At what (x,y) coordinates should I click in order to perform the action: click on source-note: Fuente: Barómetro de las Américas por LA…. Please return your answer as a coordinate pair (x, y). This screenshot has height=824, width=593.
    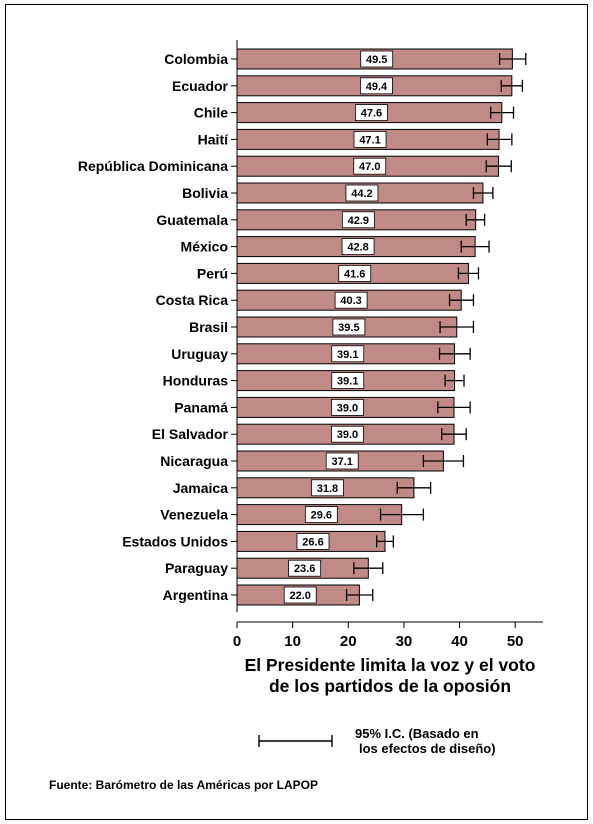
    Looking at the image, I should click on (183, 785).